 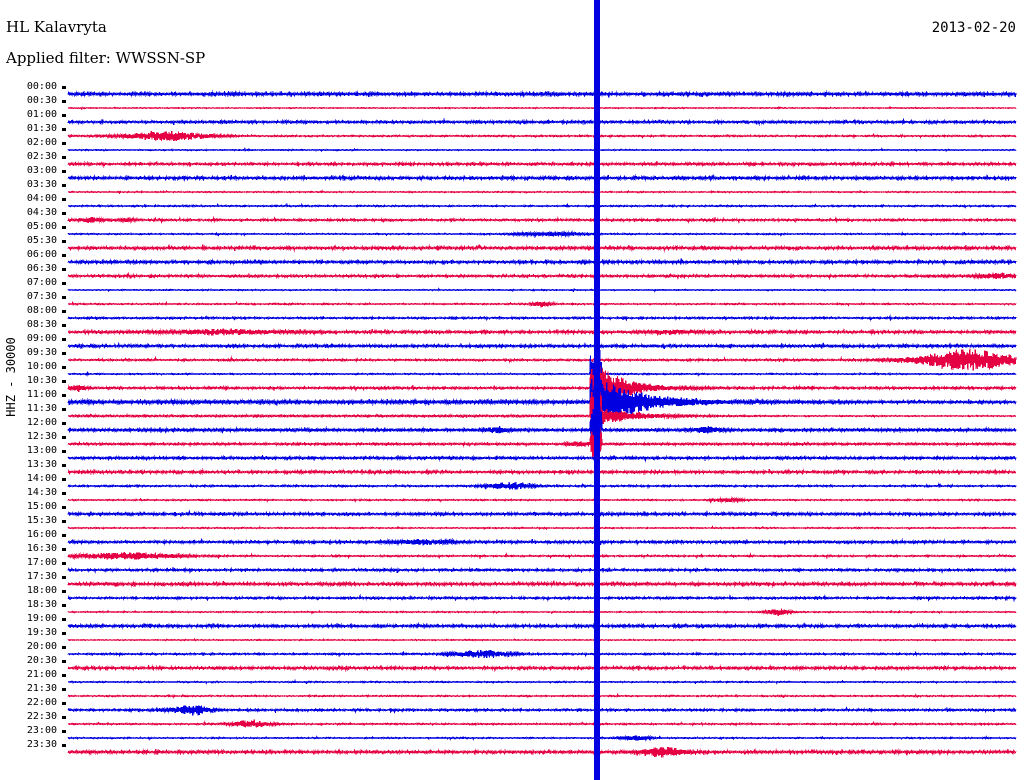 I want to click on time-axis-label: 22:30, so click(x=41, y=716).